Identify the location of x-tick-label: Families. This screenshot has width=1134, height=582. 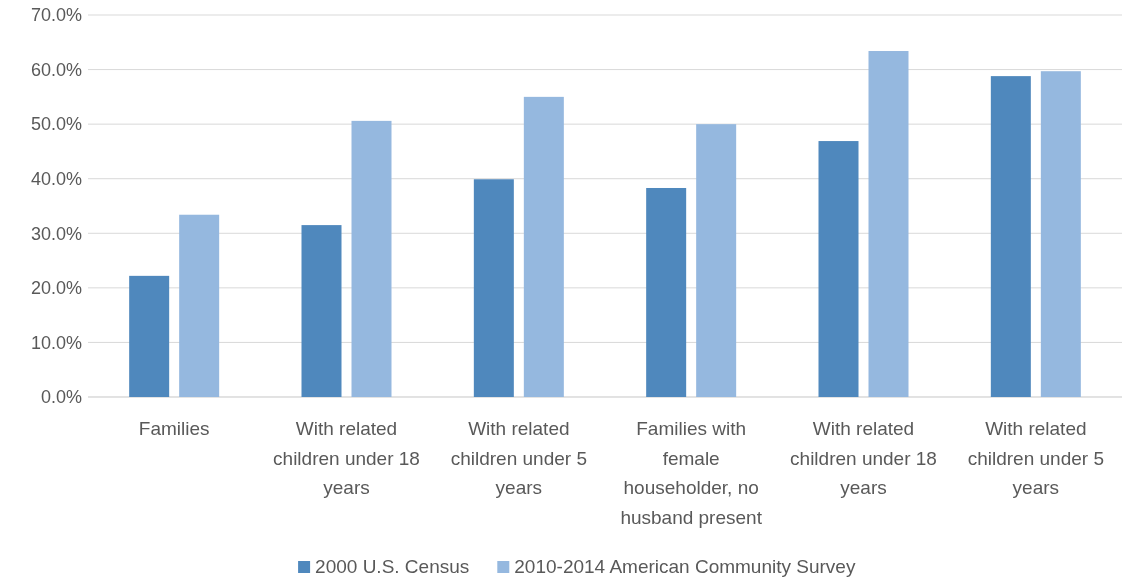
(174, 428).